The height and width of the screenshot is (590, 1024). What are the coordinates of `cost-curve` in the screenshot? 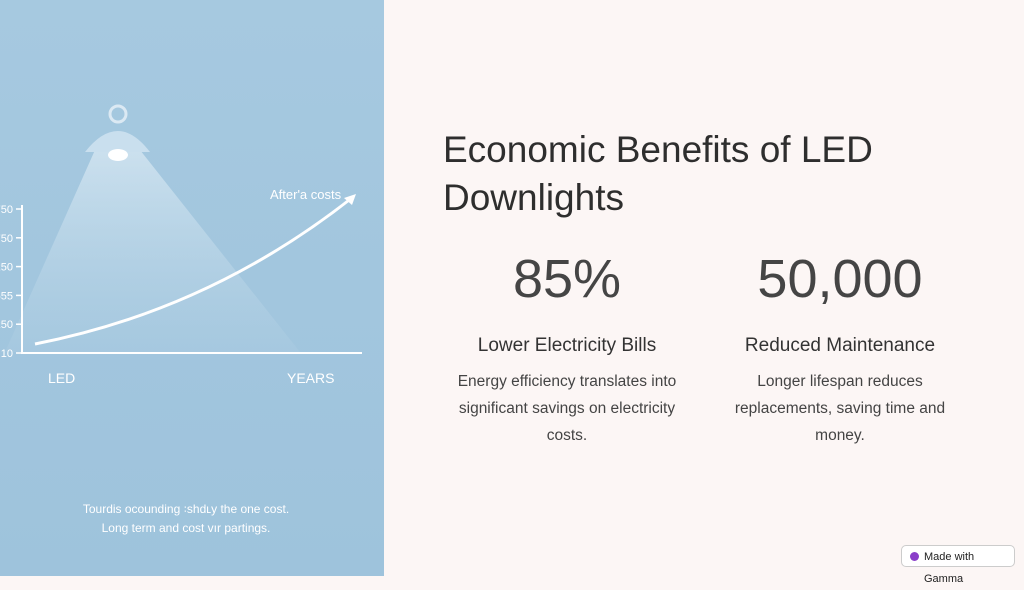 It's located at (194, 270).